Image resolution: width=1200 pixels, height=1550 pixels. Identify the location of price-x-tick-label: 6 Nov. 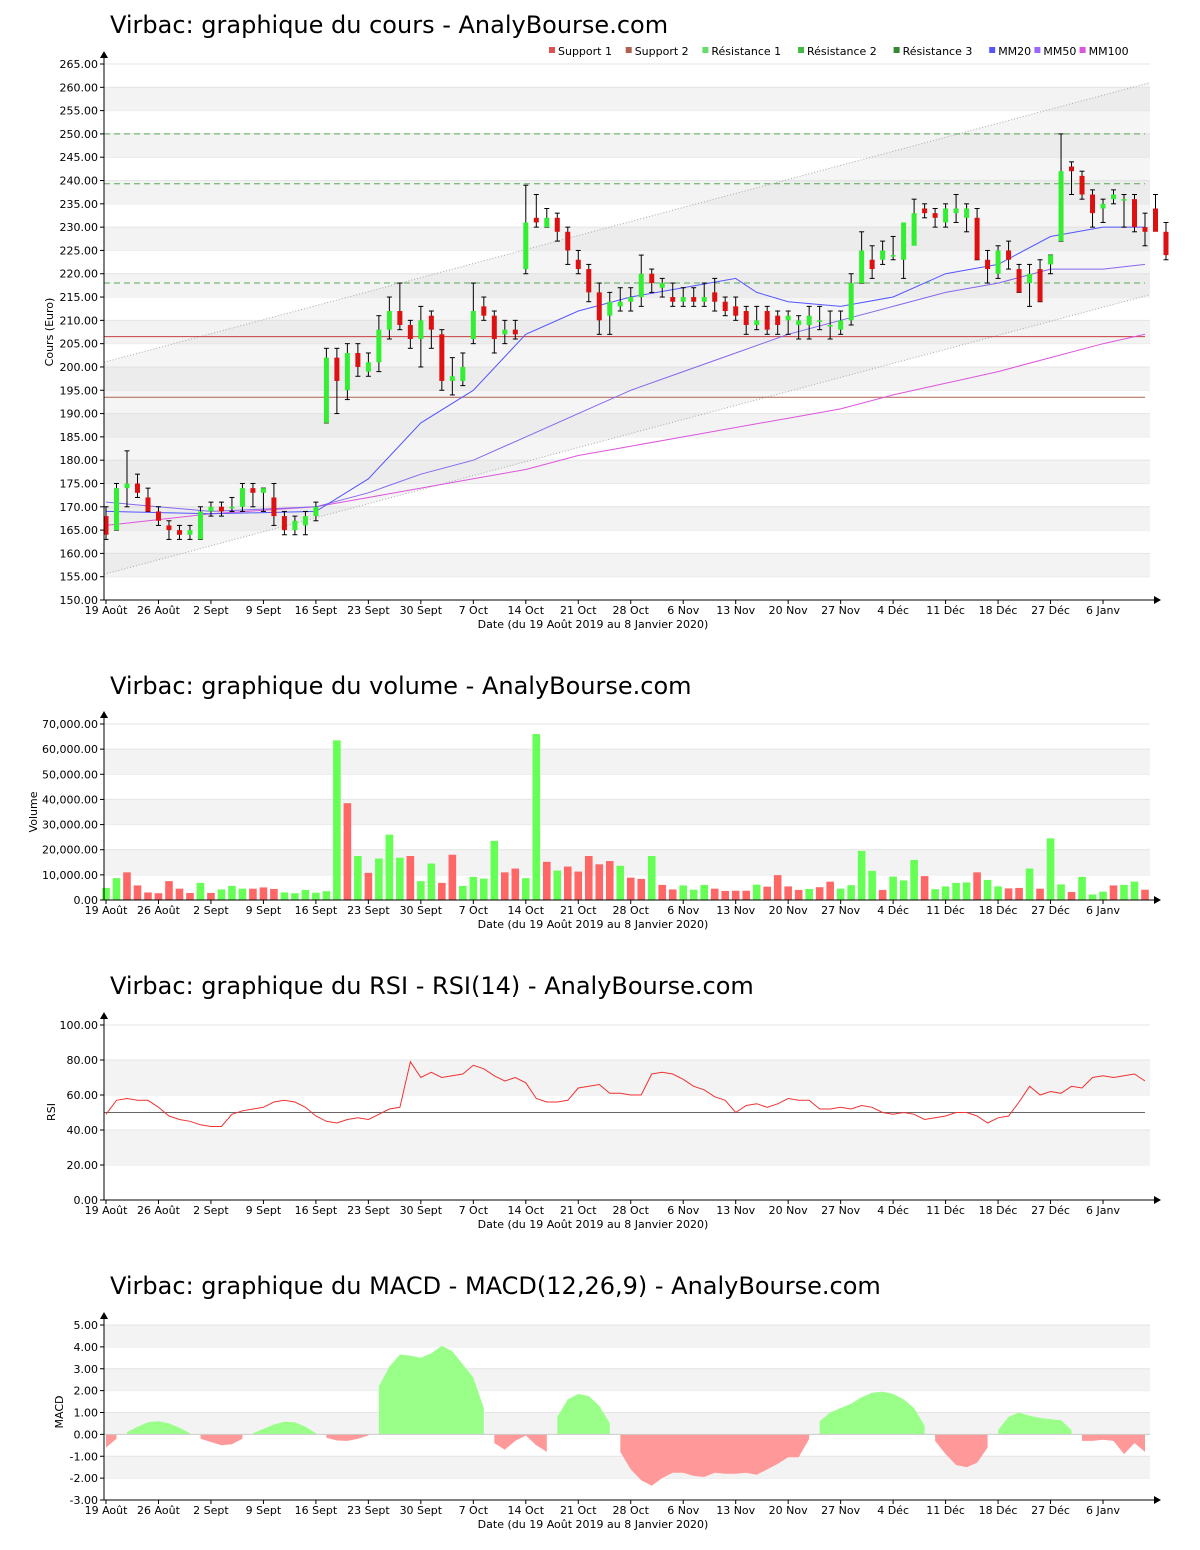
(683, 610).